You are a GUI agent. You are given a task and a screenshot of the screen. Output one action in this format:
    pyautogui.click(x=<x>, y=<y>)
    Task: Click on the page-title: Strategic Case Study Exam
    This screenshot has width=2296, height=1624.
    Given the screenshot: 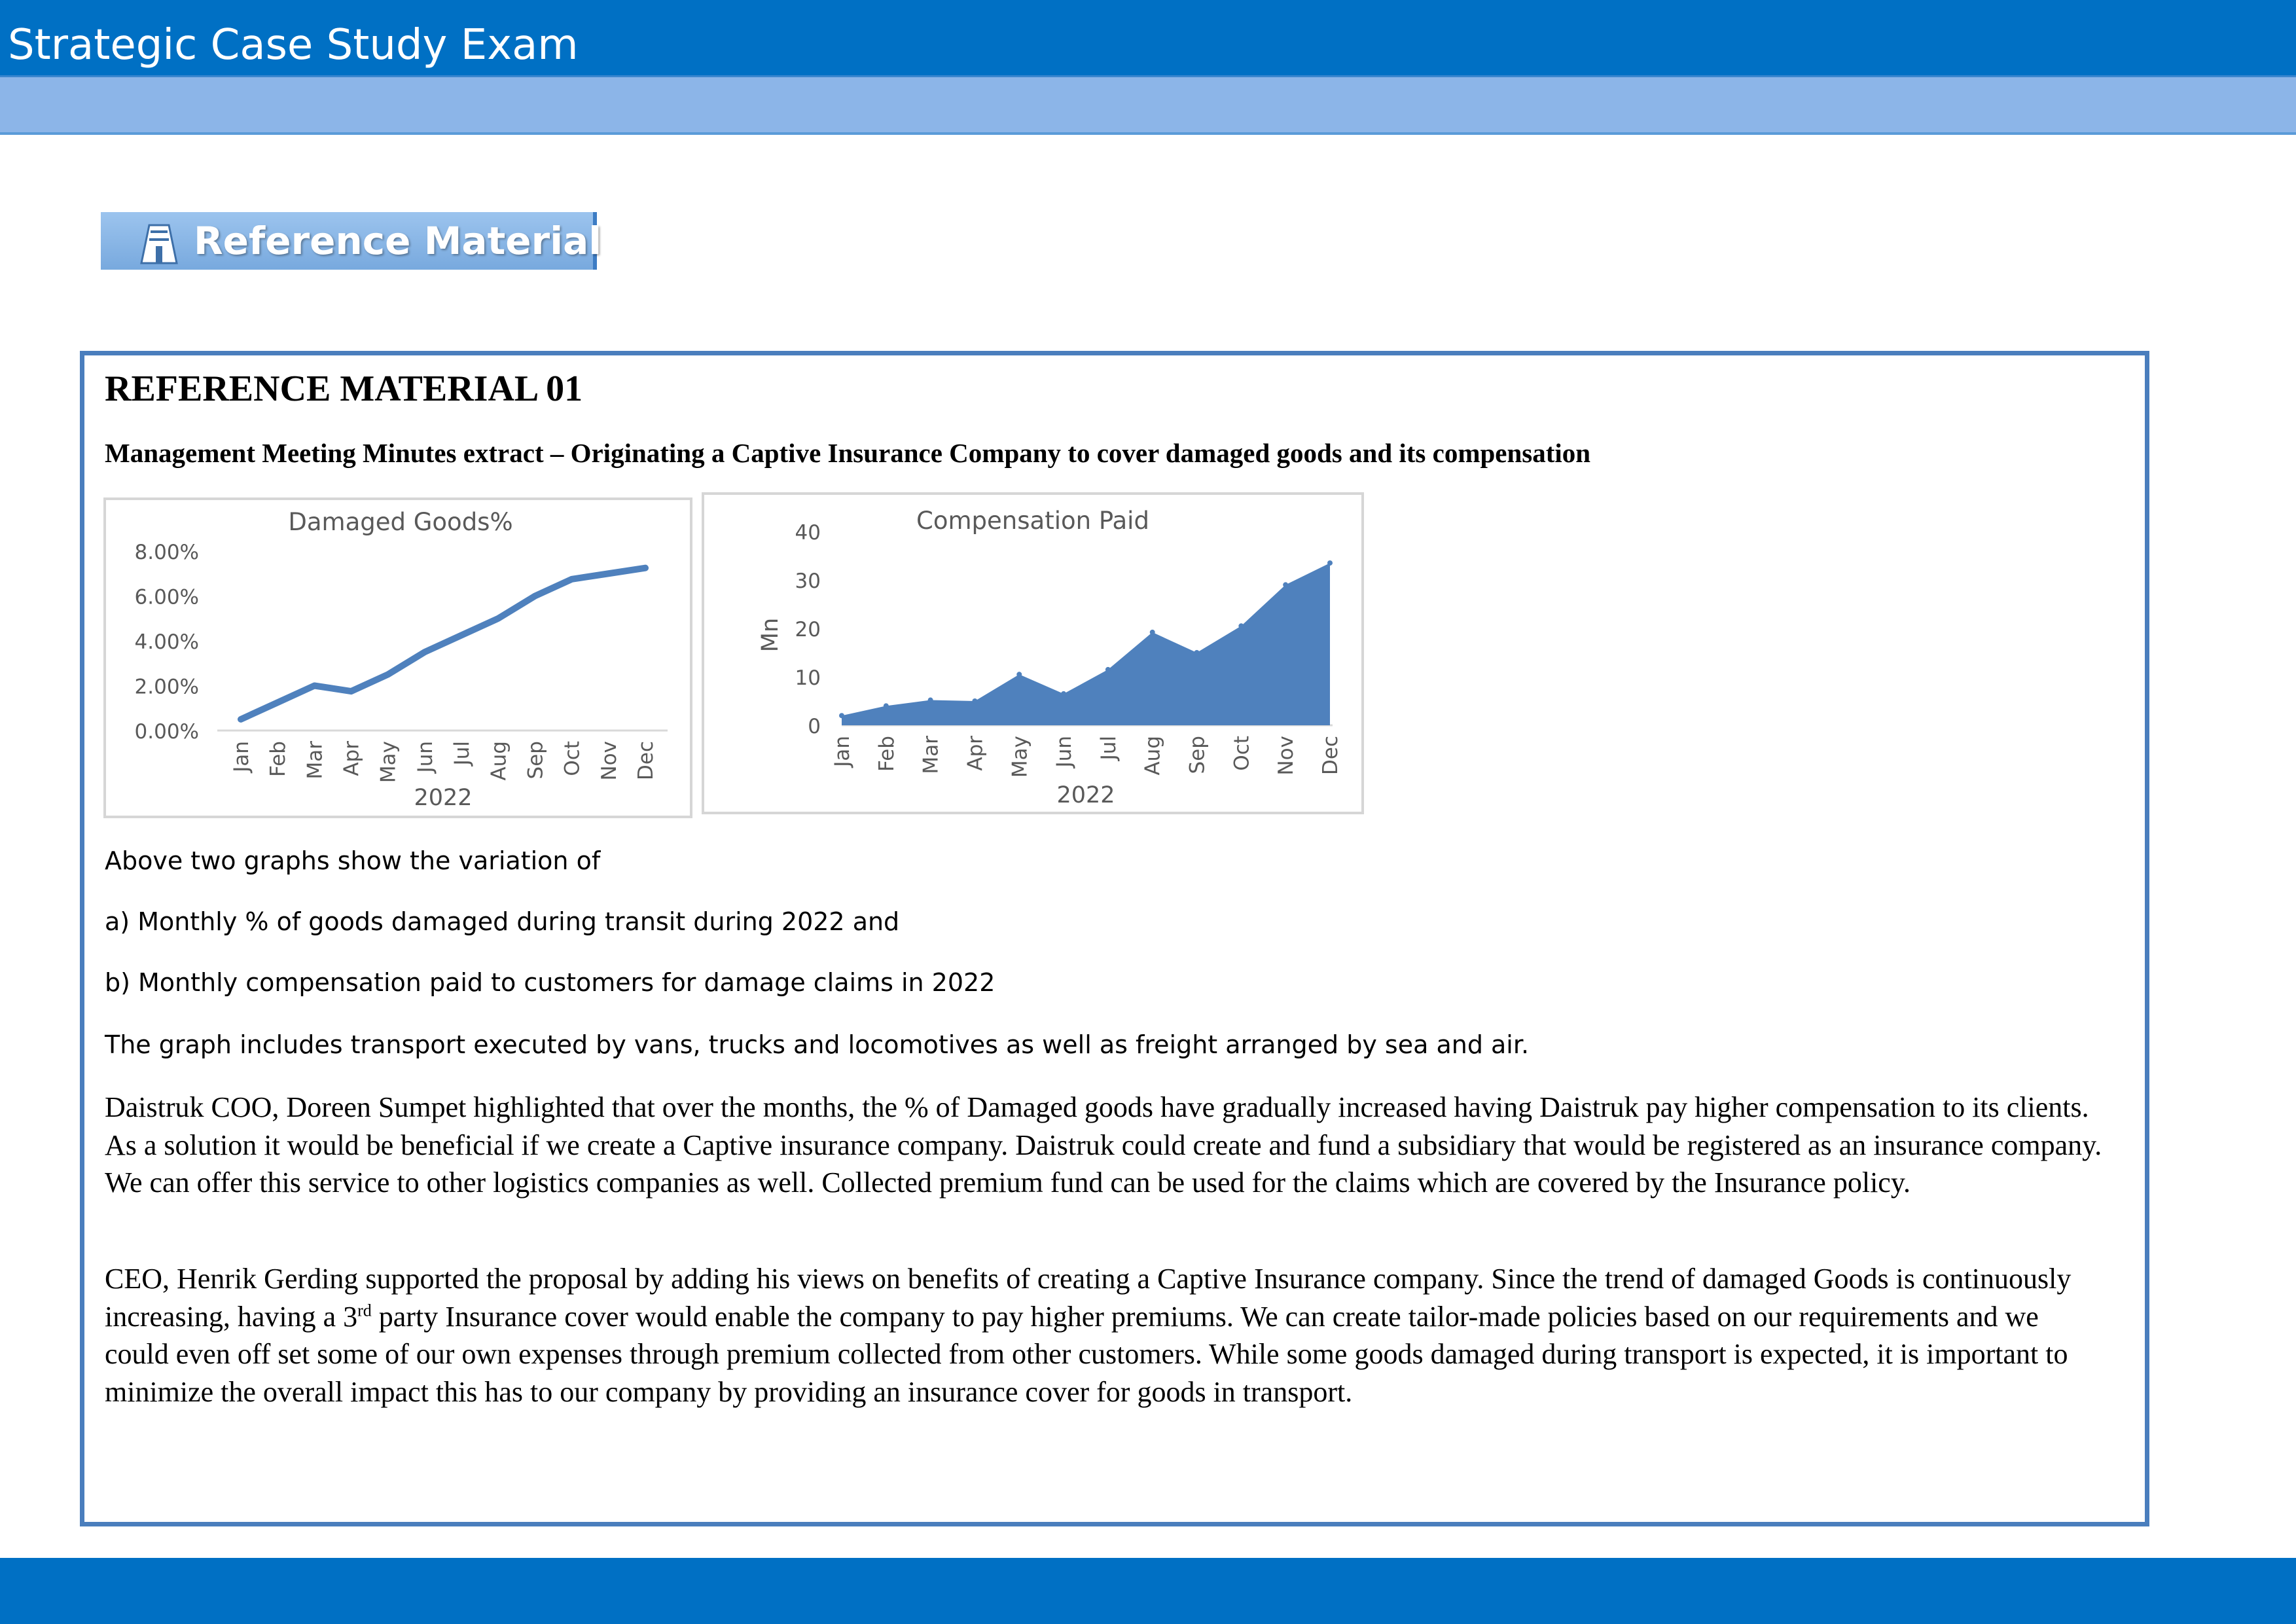 What is the action you would take?
    pyautogui.click(x=293, y=45)
    